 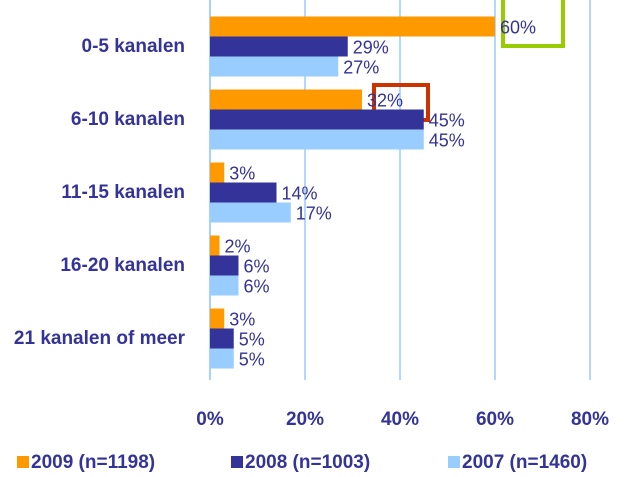 What do you see at coordinates (133, 46) in the screenshot?
I see `category-label: 0-5 kanalen` at bounding box center [133, 46].